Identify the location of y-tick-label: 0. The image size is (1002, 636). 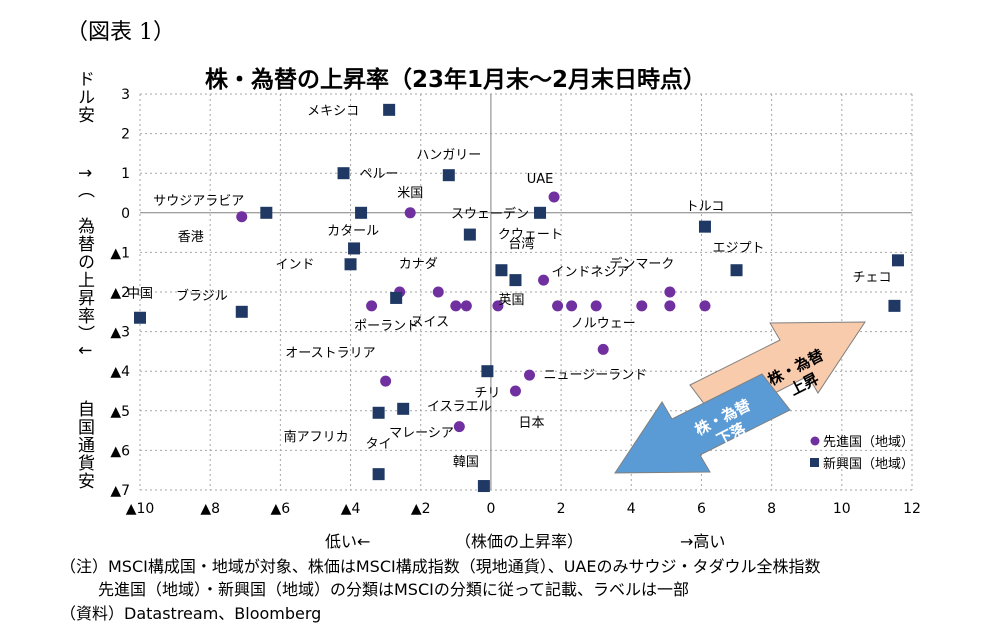
(125, 214).